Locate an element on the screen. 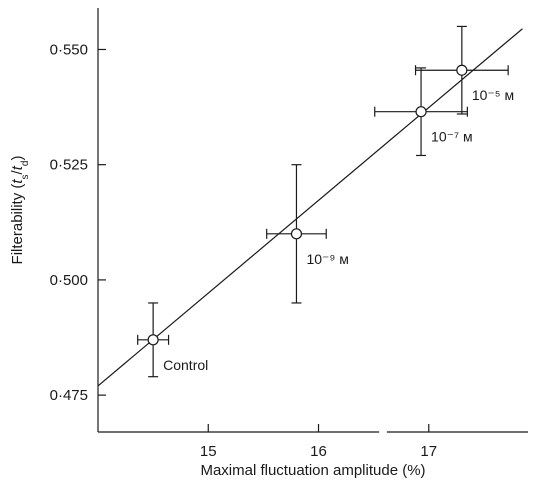  y-axis-title-suffix: ) is located at coordinates (17, 158).